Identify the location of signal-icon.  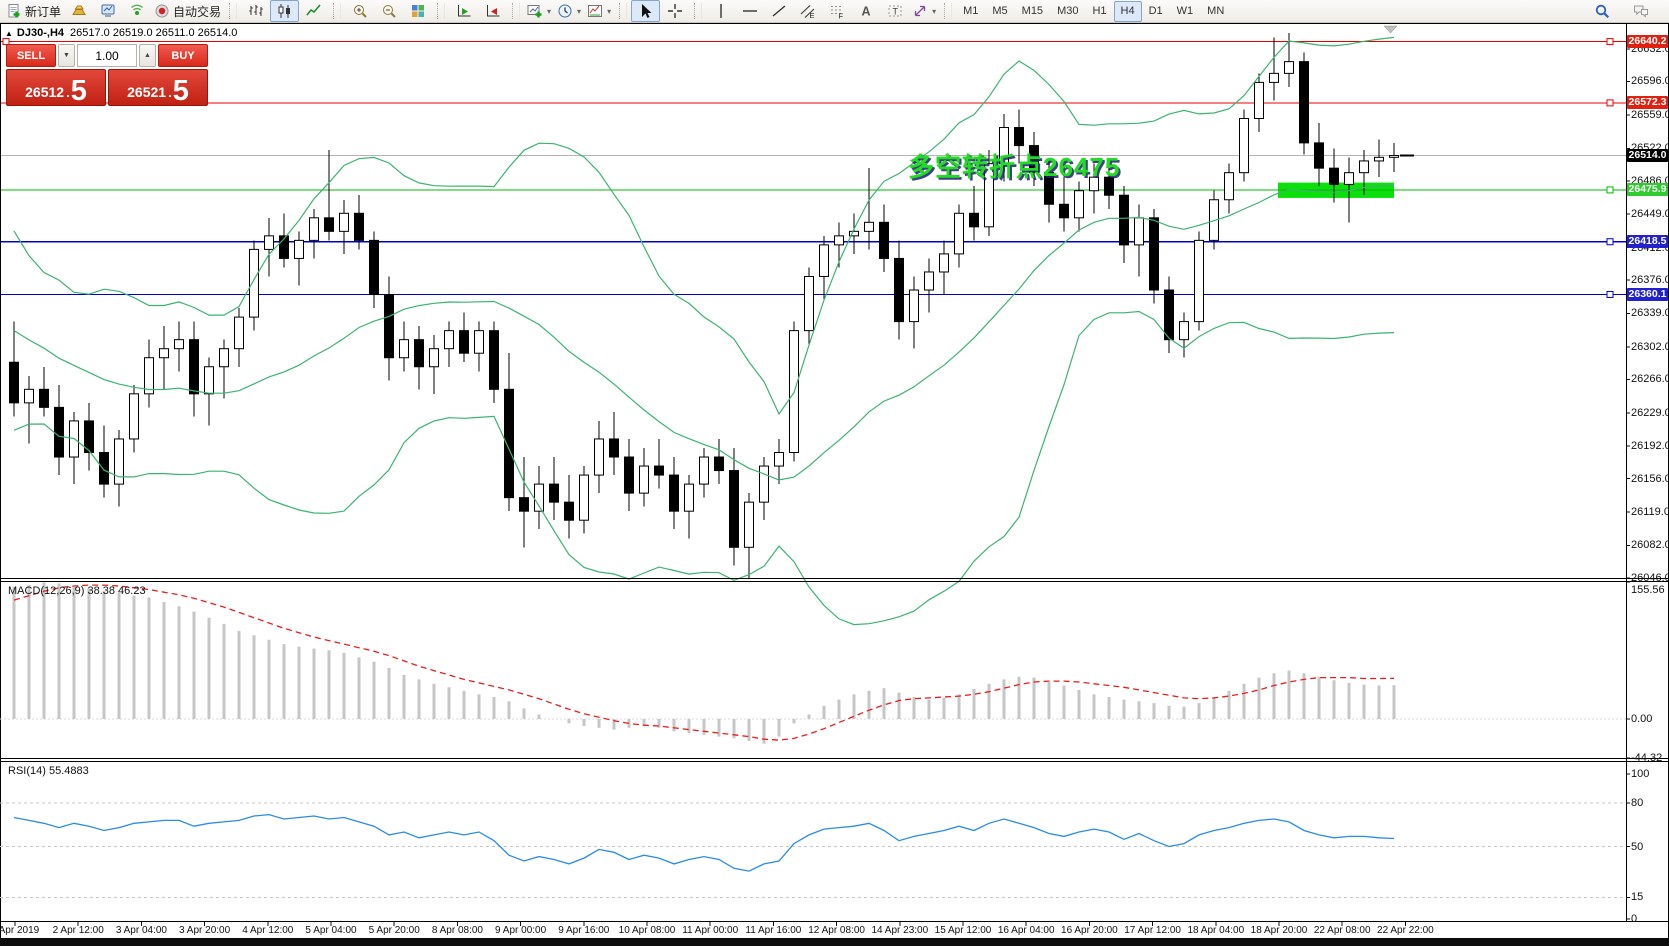
(136, 9).